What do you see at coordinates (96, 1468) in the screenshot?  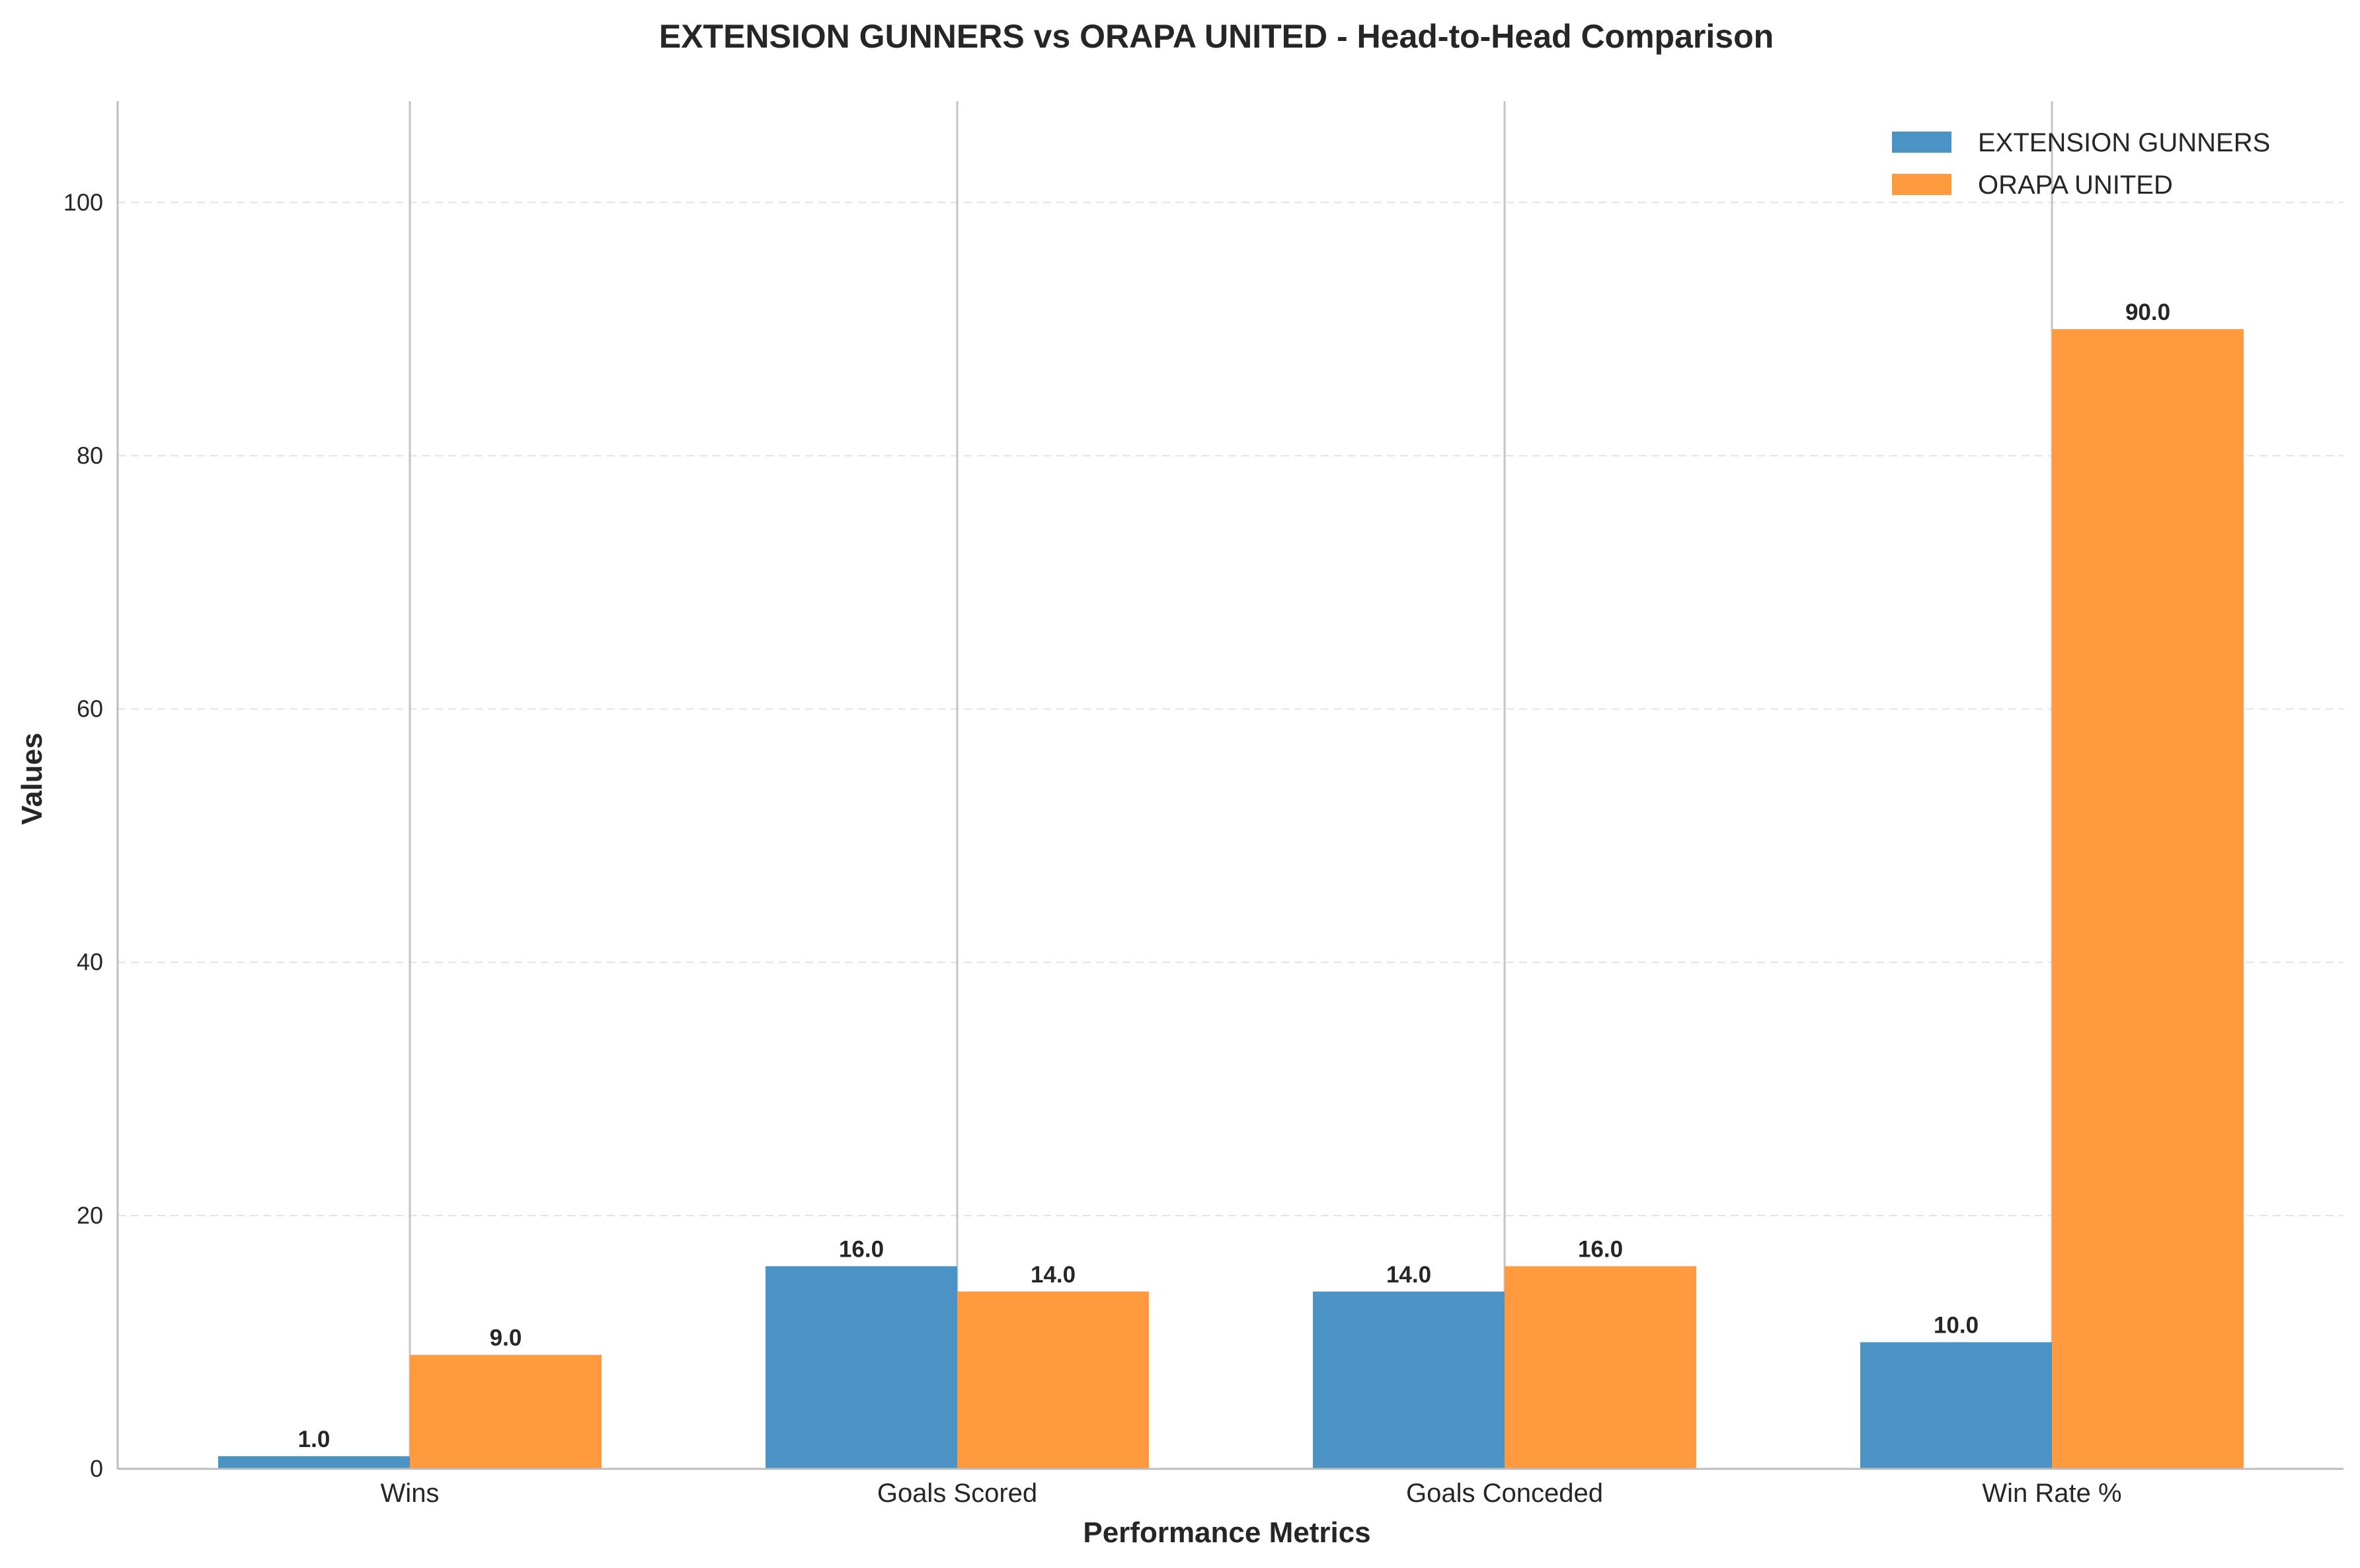 I see `y-tick-label: 0` at bounding box center [96, 1468].